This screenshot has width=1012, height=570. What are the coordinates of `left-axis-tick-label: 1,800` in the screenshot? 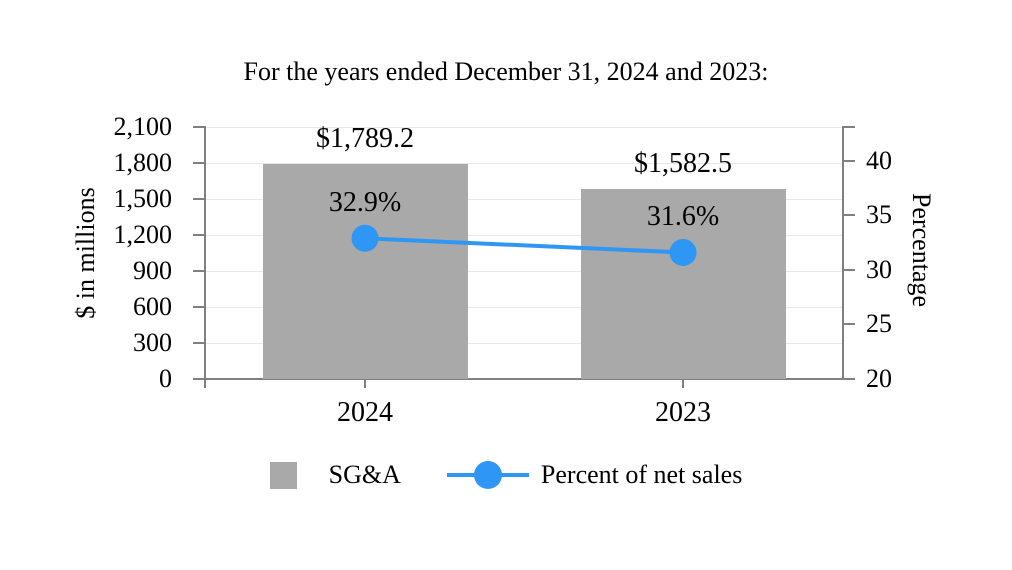 It's located at (143, 162).